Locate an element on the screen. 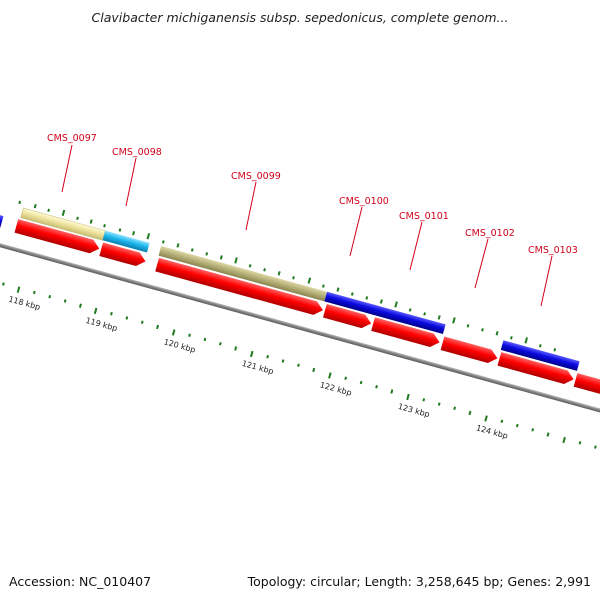 This screenshot has height=600, width=600. kbp-label: 118 kbp is located at coordinates (24, 303).